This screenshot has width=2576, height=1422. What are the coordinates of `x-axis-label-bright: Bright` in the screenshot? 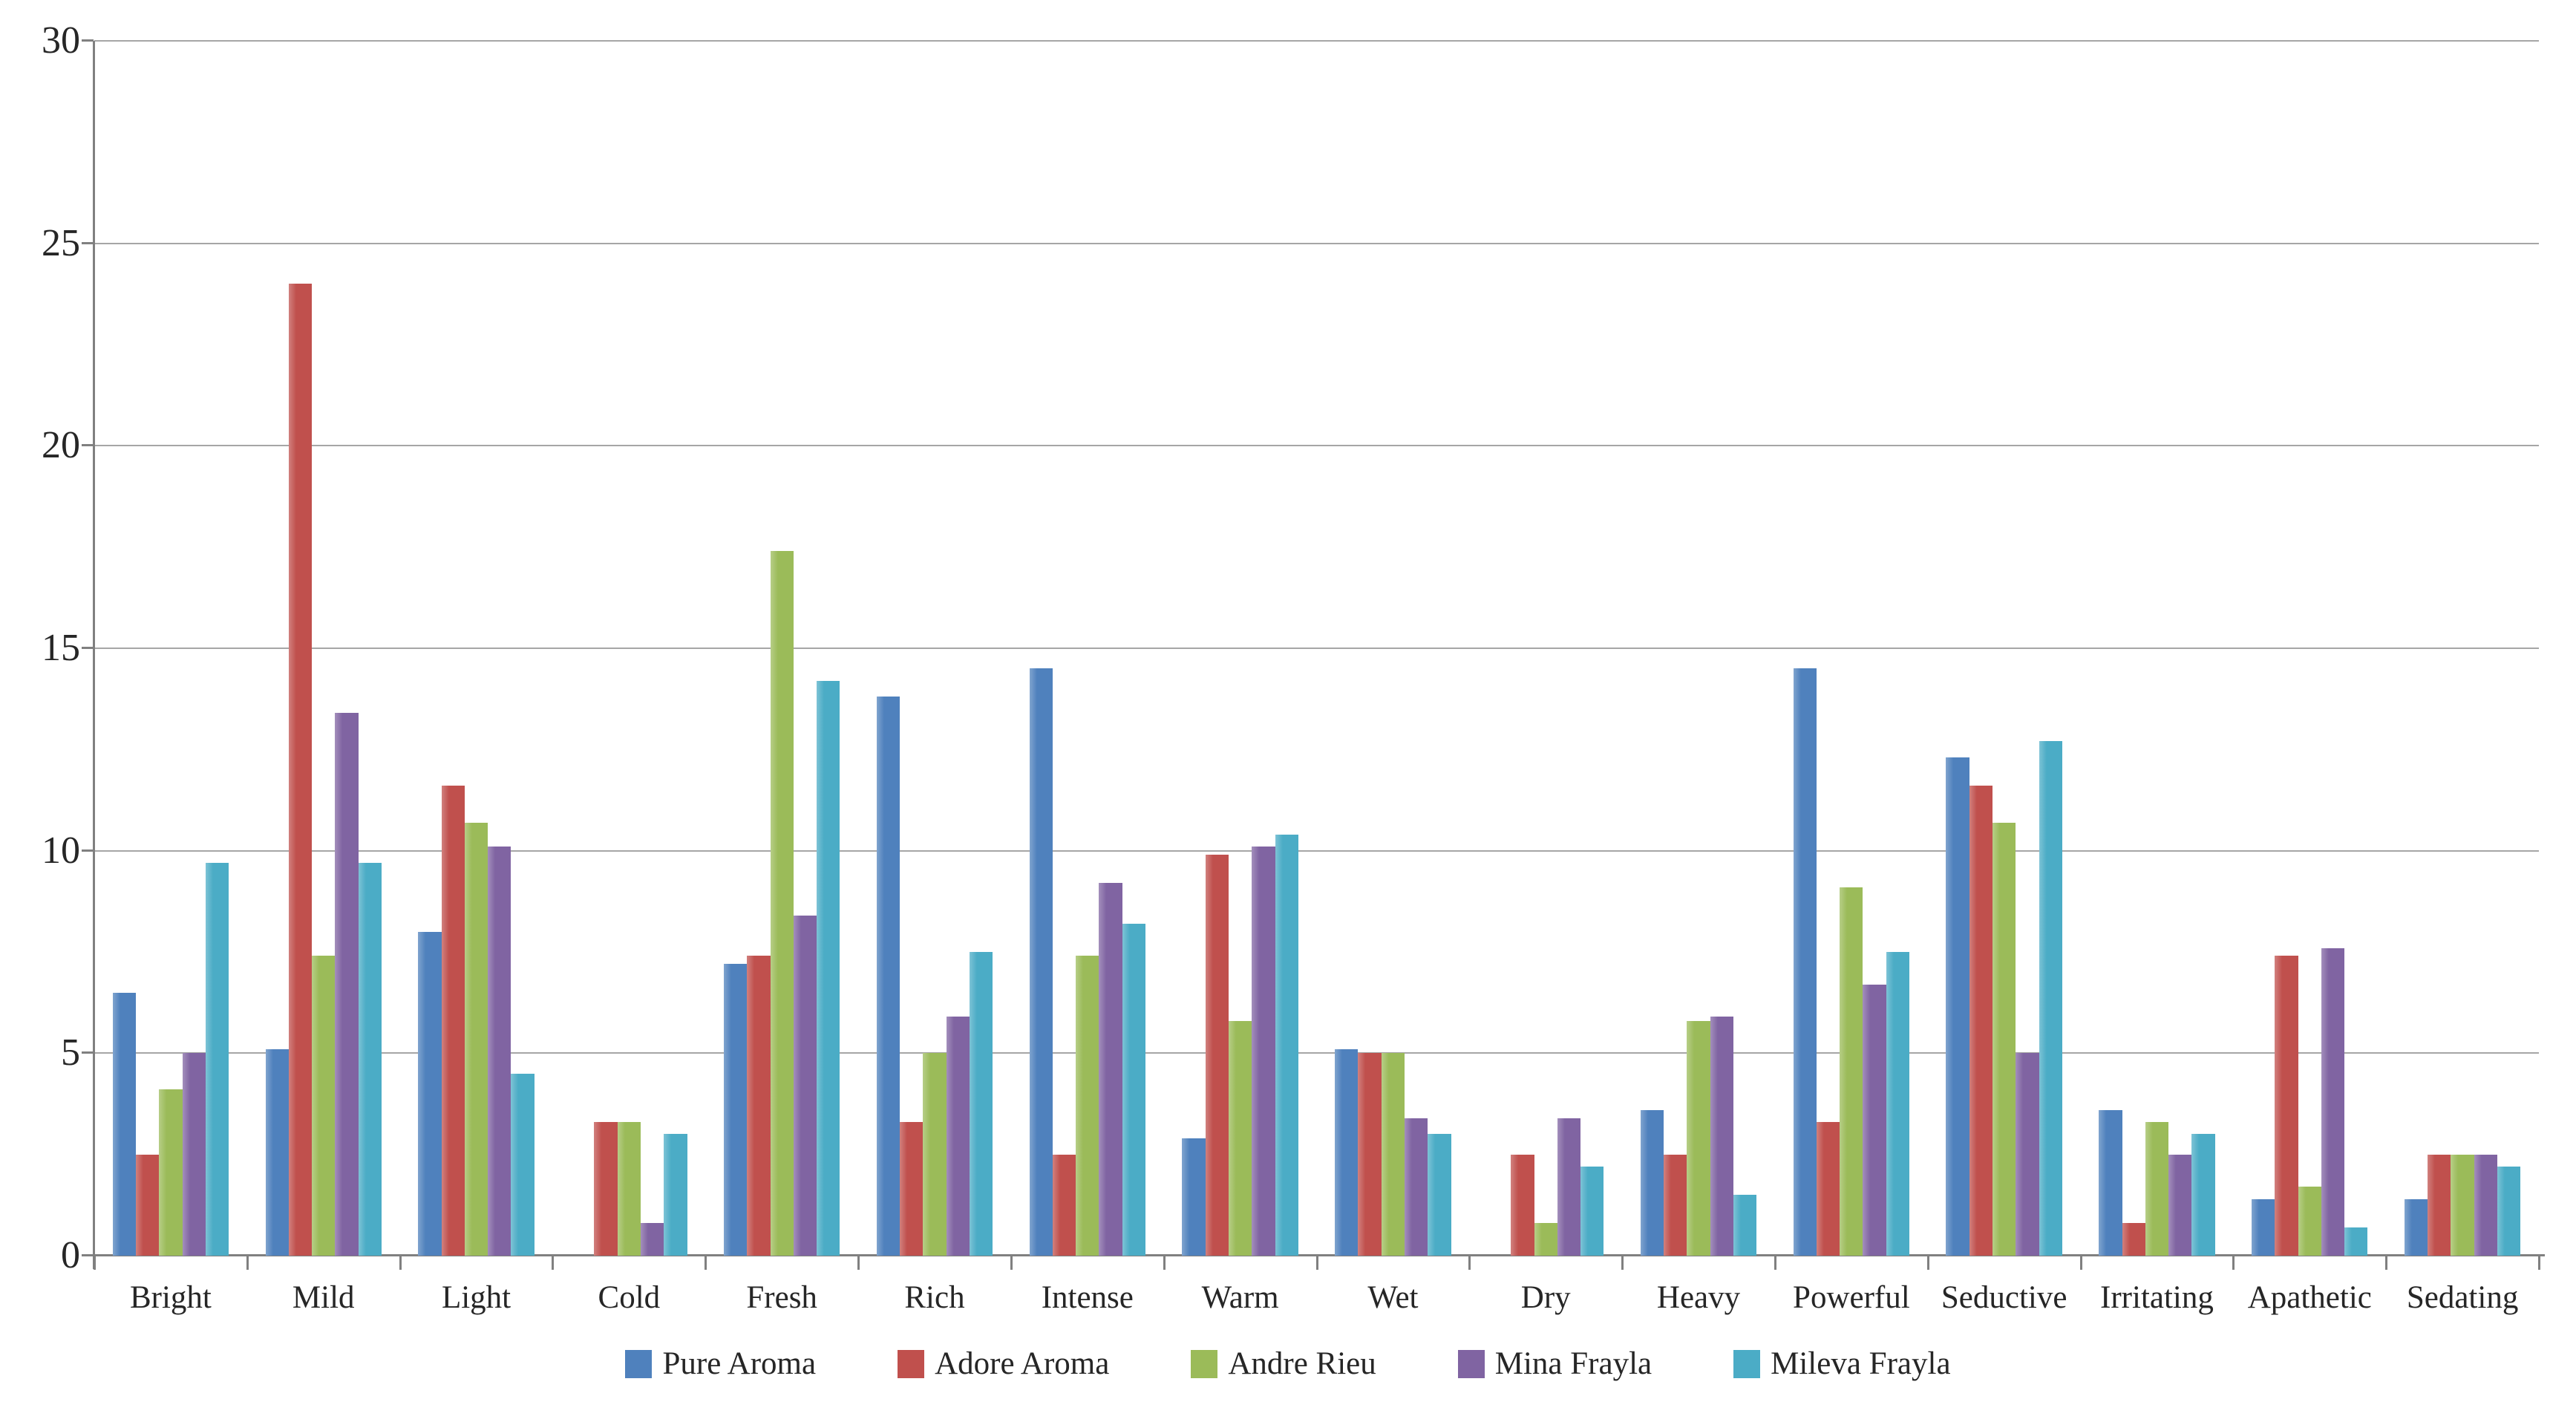 It's located at (170, 1297).